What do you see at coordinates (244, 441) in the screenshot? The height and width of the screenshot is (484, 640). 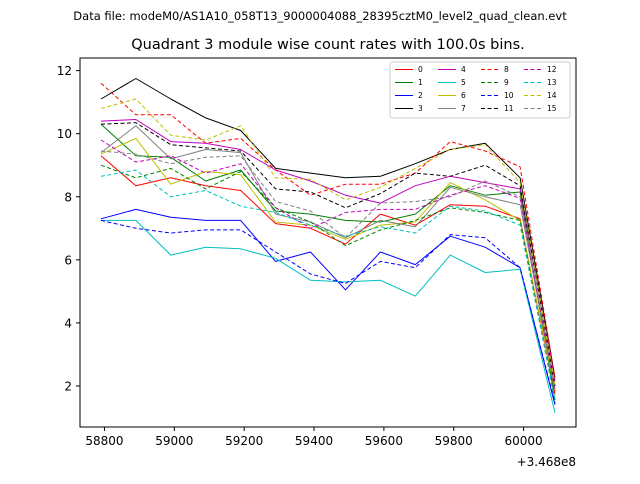 I see `x-tick-label: 59200` at bounding box center [244, 441].